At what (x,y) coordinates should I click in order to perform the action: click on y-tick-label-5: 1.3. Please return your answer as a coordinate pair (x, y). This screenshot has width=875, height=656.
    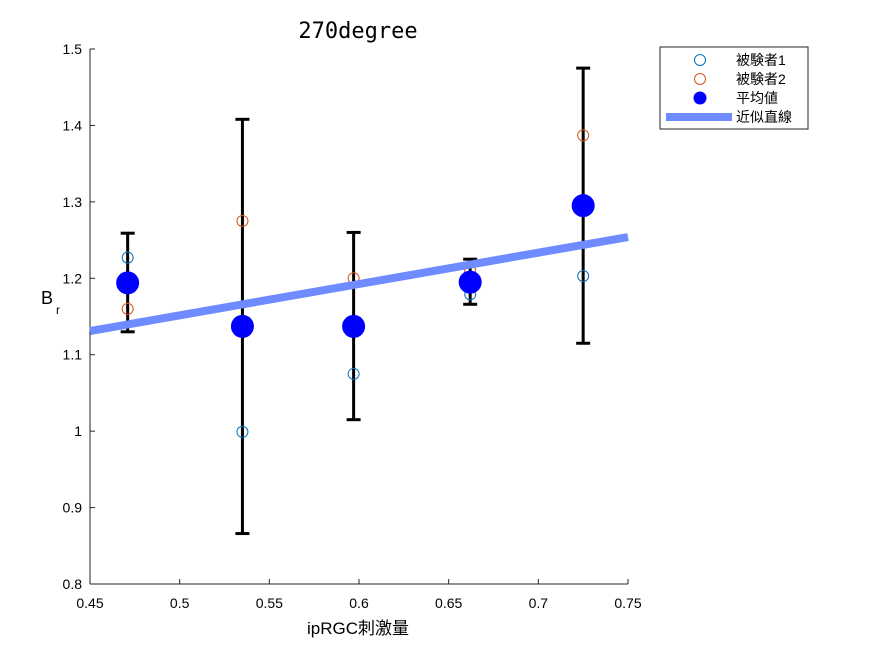
    Looking at the image, I should click on (73, 202).